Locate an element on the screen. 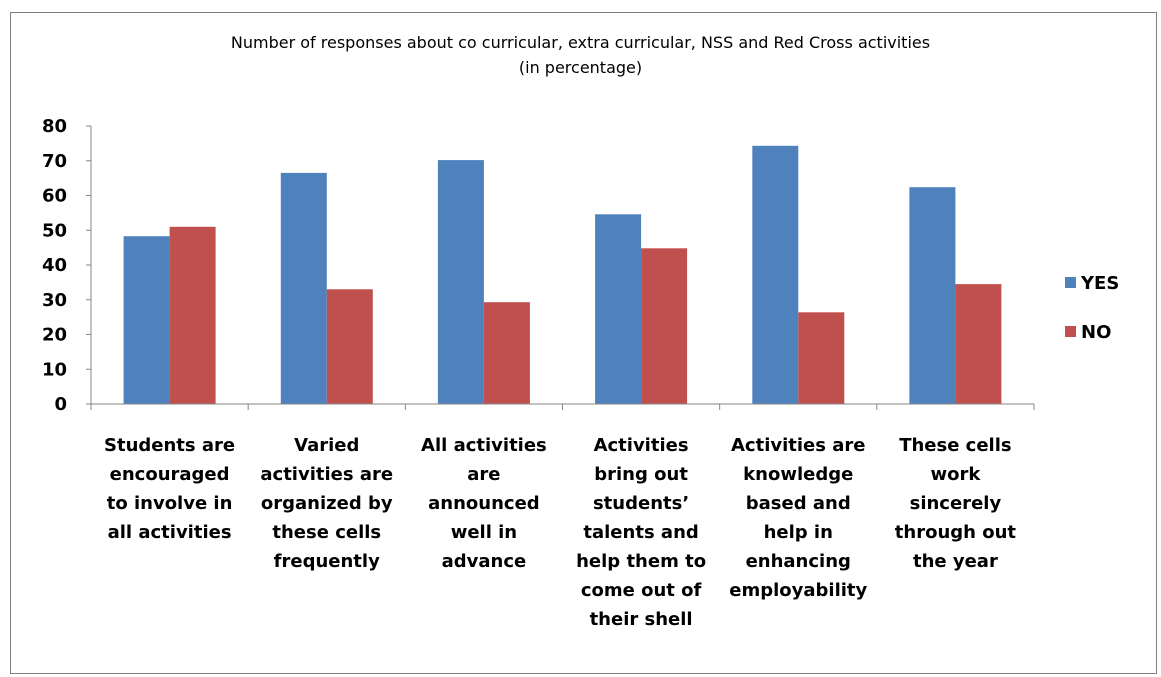  x-category-label-line: knowledge is located at coordinates (798, 474).